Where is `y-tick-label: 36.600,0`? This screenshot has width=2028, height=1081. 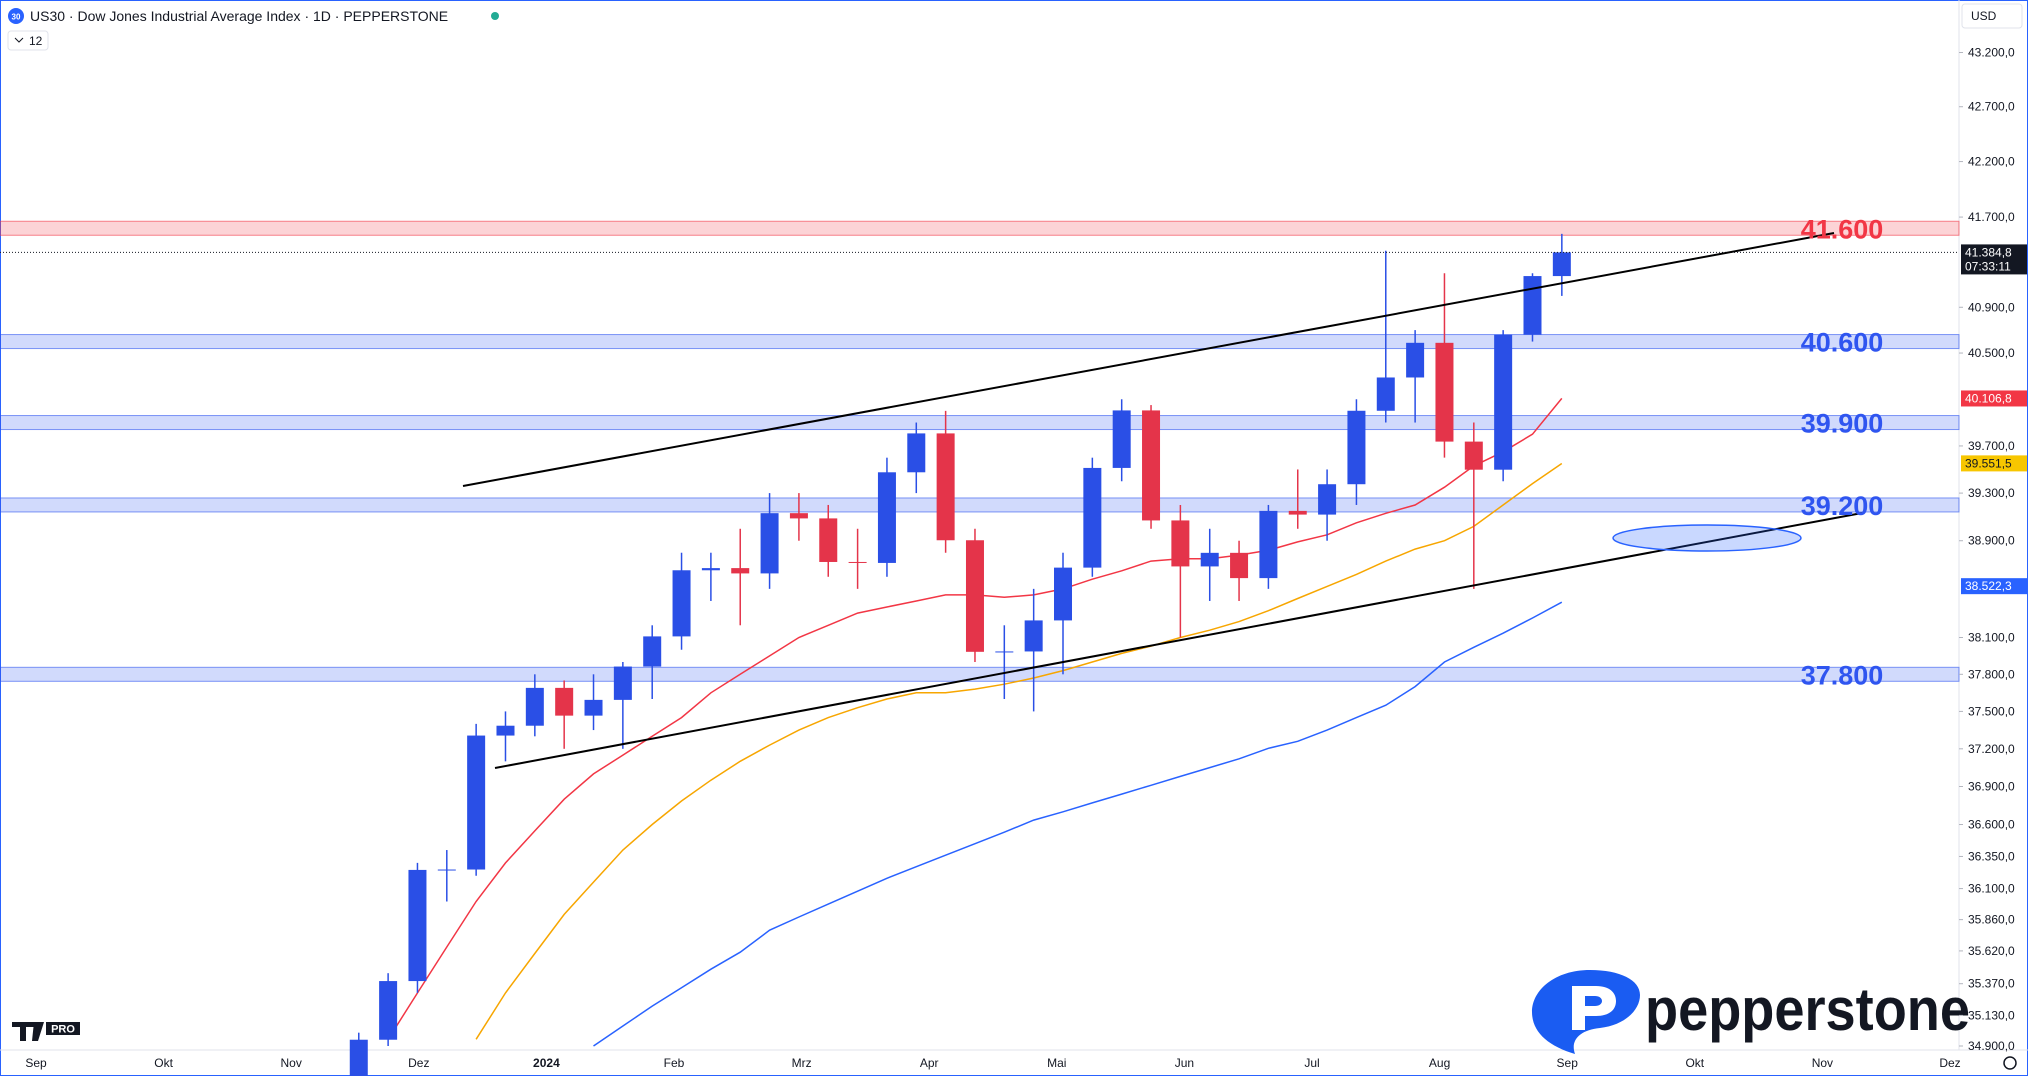
y-tick-label: 36.600,0 is located at coordinates (1991, 825).